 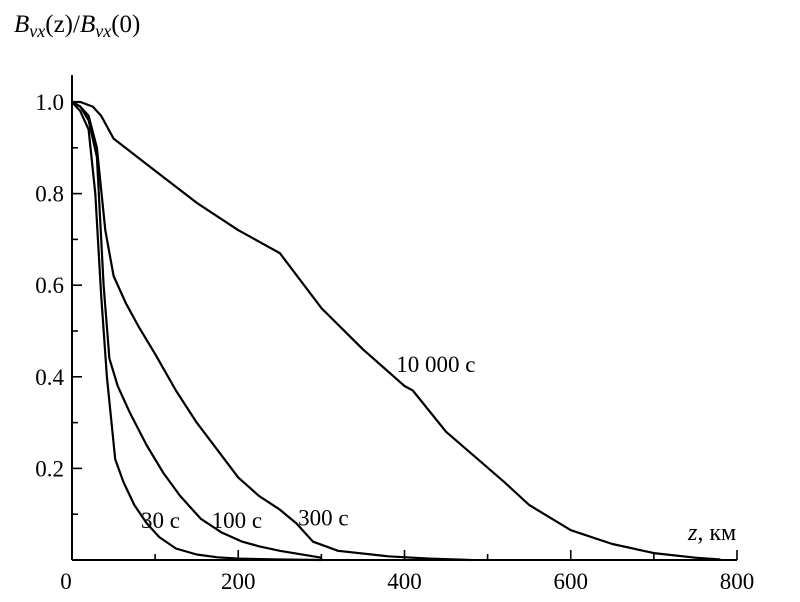 I want to click on y-tick-label-1: 0.4, so click(x=49, y=377).